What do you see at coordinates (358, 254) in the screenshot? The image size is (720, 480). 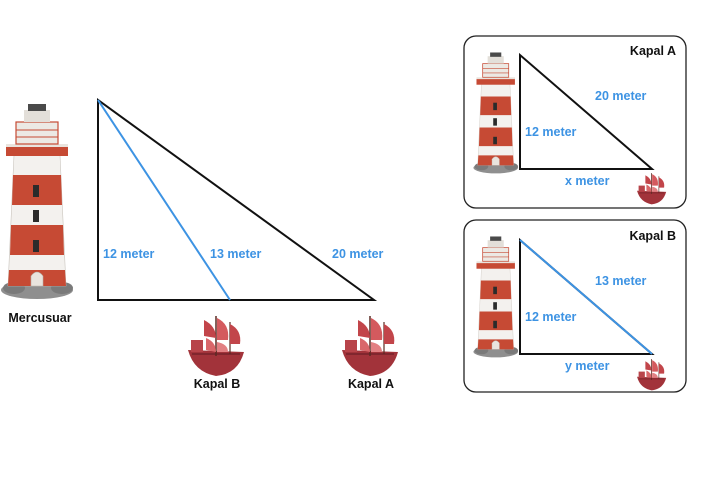 I see `main-line-a-label: 20 meter` at bounding box center [358, 254].